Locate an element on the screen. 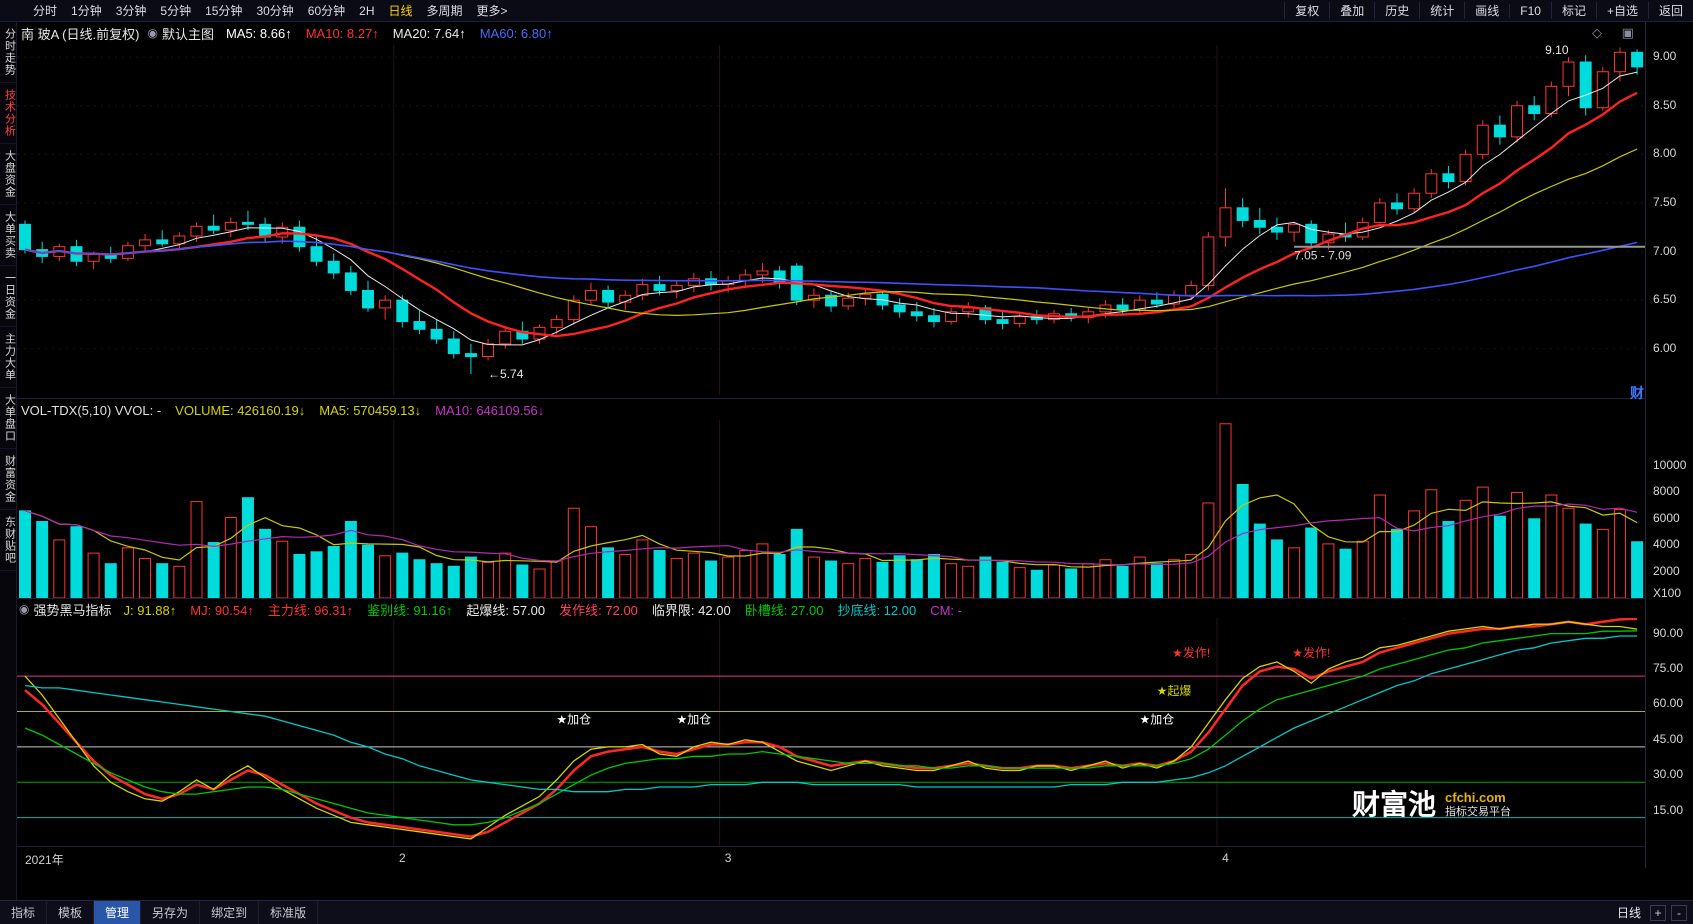 The image size is (1693, 924). sidebar-item-1: 技术分析 is located at coordinates (8, 113).